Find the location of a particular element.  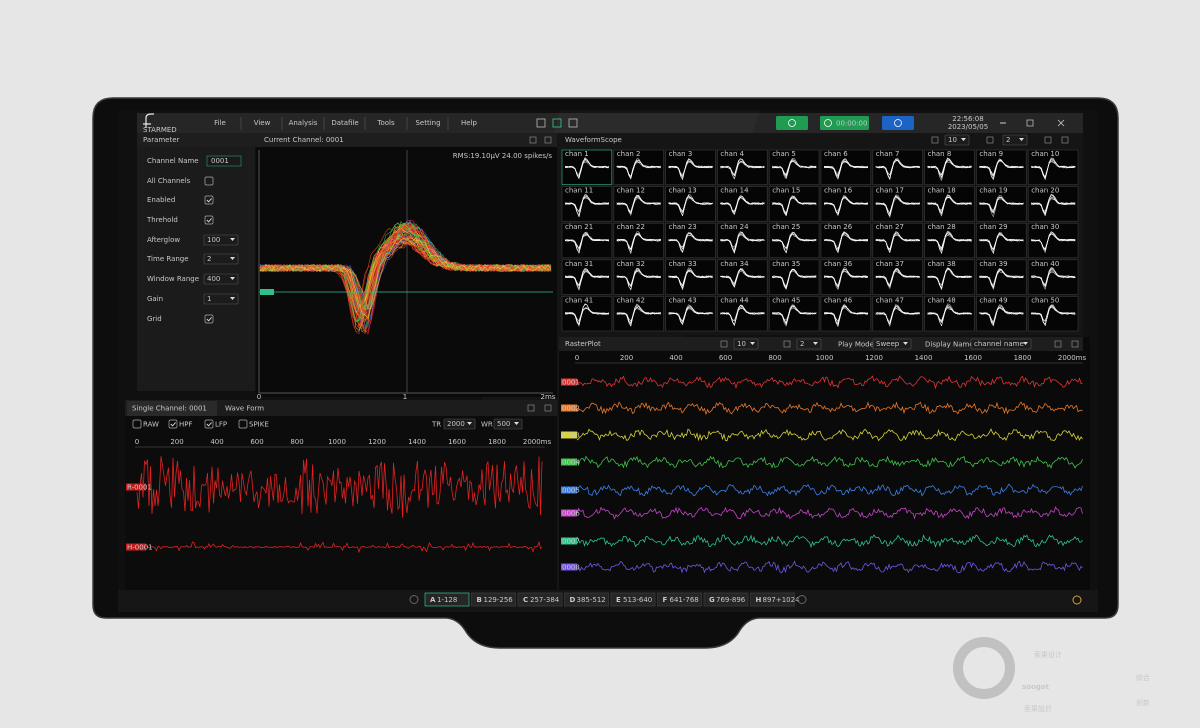

record-button is located at coordinates (792, 123).